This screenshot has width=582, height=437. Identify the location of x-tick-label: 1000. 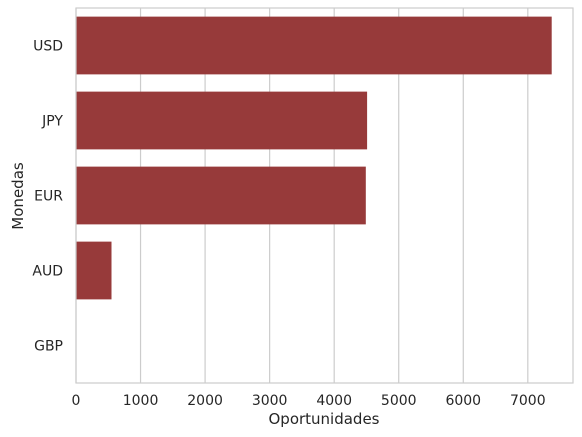
(141, 401).